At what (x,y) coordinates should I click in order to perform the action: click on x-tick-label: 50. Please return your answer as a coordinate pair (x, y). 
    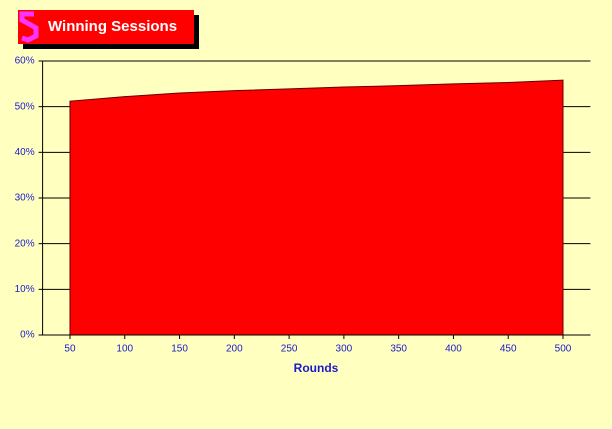
    Looking at the image, I should click on (70, 349).